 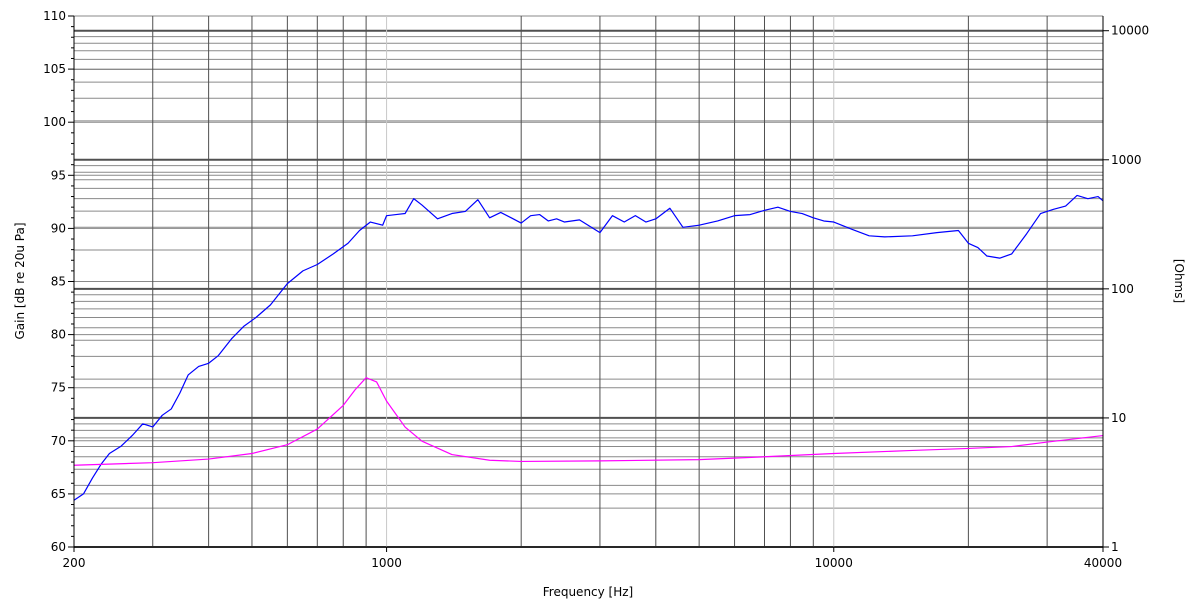 What do you see at coordinates (58, 282) in the screenshot?
I see `y-tick-label: 85` at bounding box center [58, 282].